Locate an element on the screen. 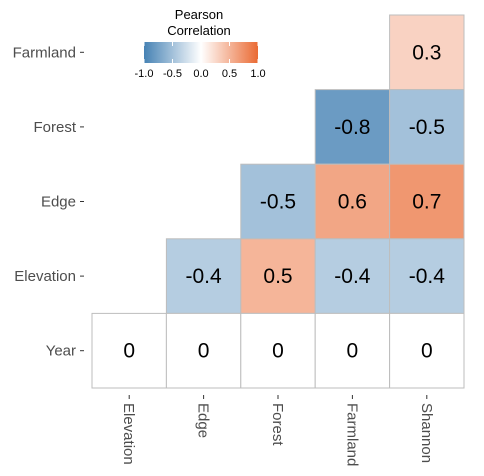  legend-title-line2: Correlation is located at coordinates (199, 30).